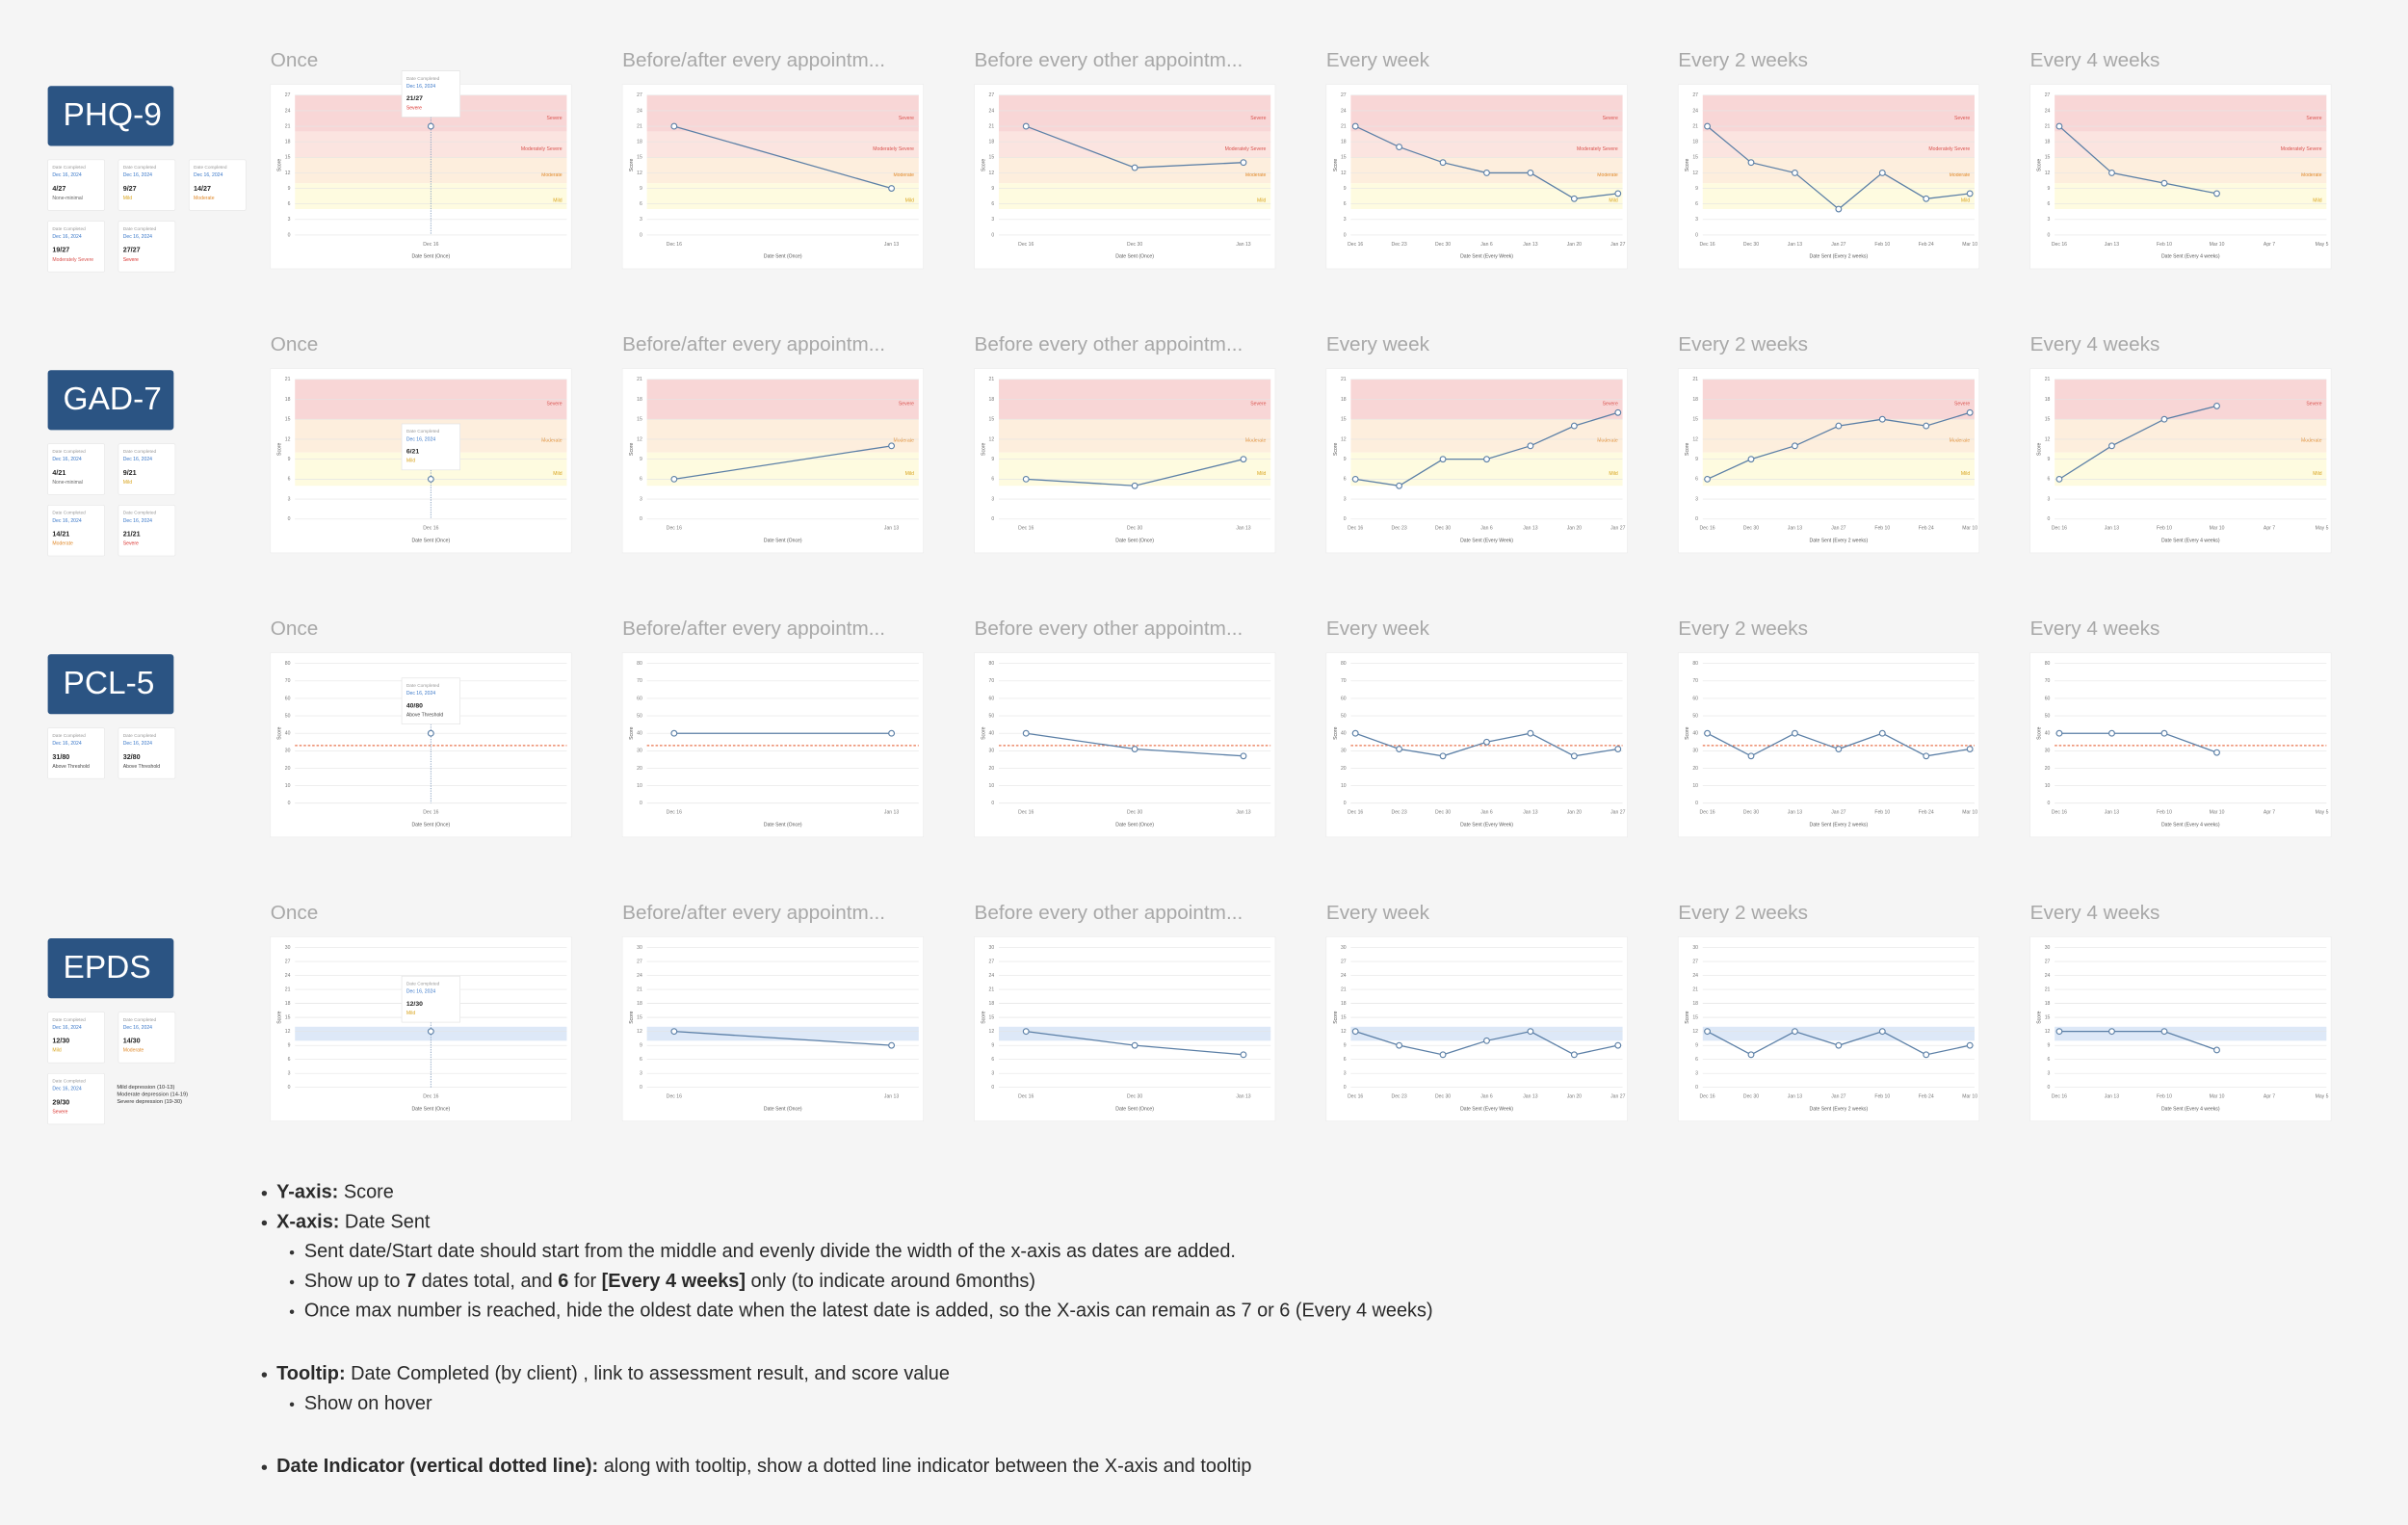 The width and height of the screenshot is (2408, 1525). Describe the element at coordinates (2048, 681) in the screenshot. I see `y-tick-label: 70` at that location.